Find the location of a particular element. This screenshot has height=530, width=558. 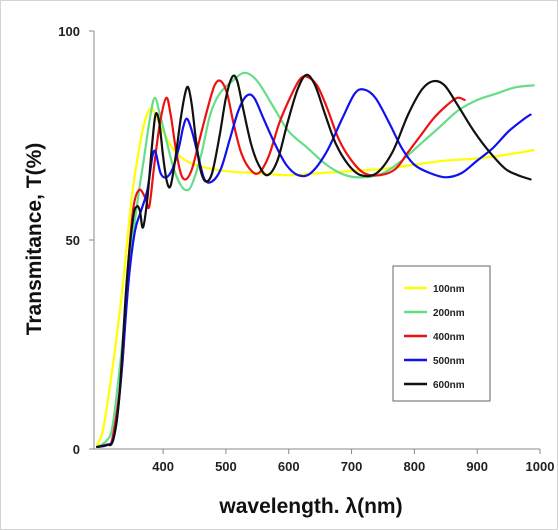

x-tick-label: 900 is located at coordinates (477, 466).